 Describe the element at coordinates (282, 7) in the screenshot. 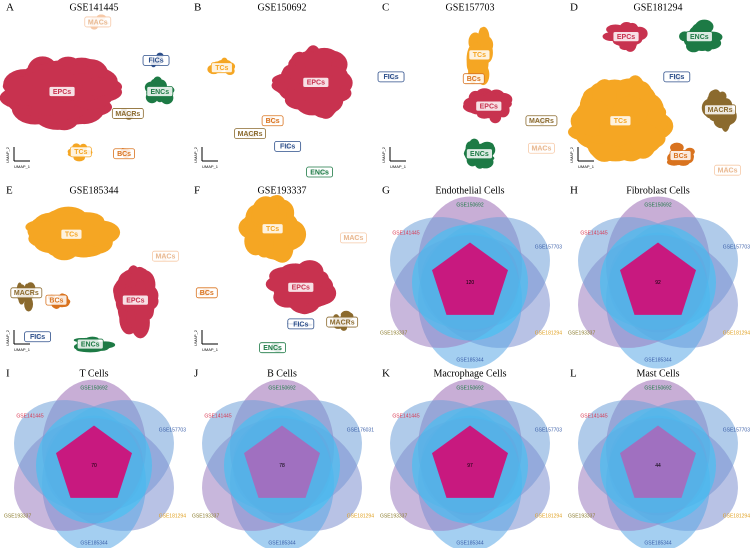

I see `panel-title: GSE150692` at that location.